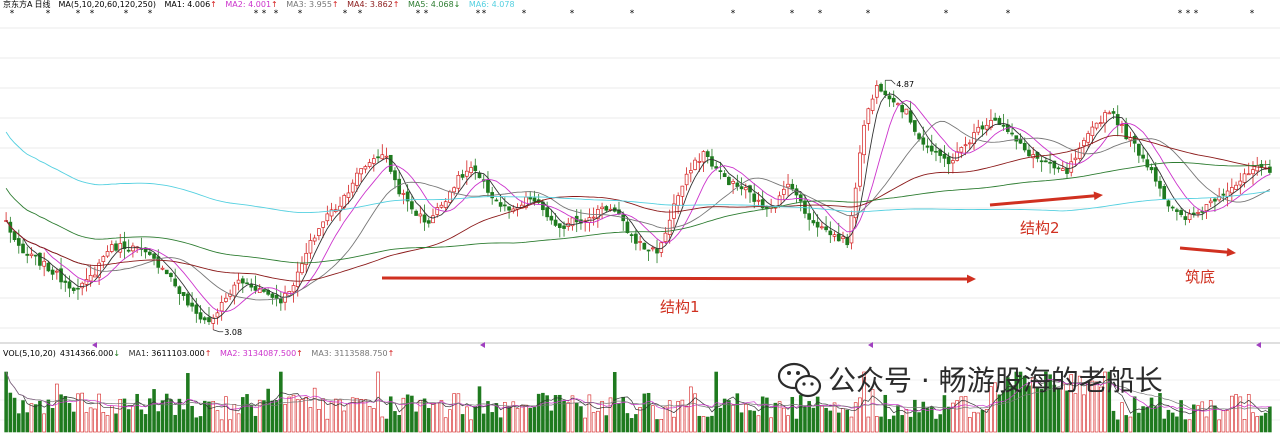 This screenshot has width=1280, height=439. What do you see at coordinates (274, 4) in the screenshot?
I see `ma2-arrow: ↑` at bounding box center [274, 4].